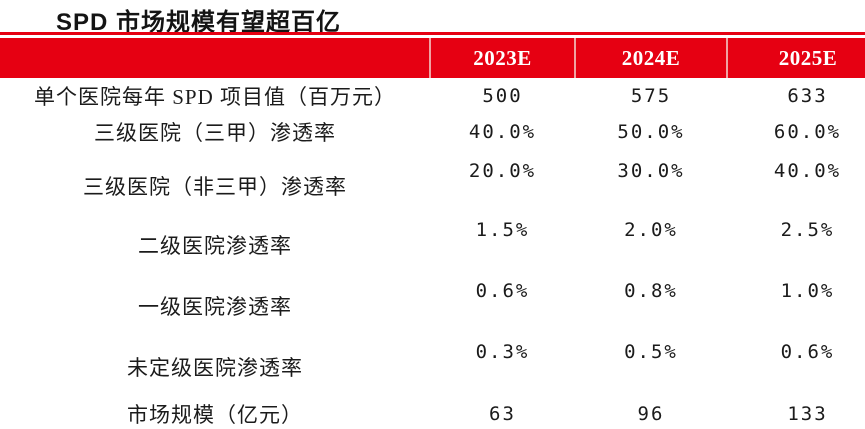 This screenshot has width=865, height=429. I want to click on value-cell: 0.8%, so click(651, 299).